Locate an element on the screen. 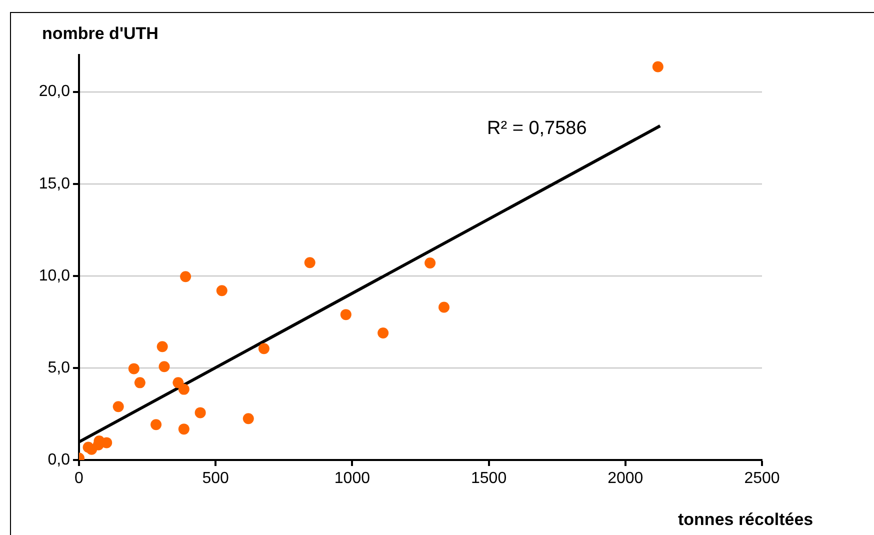  x-axis-title: tonnes récoltées is located at coordinates (746, 520).